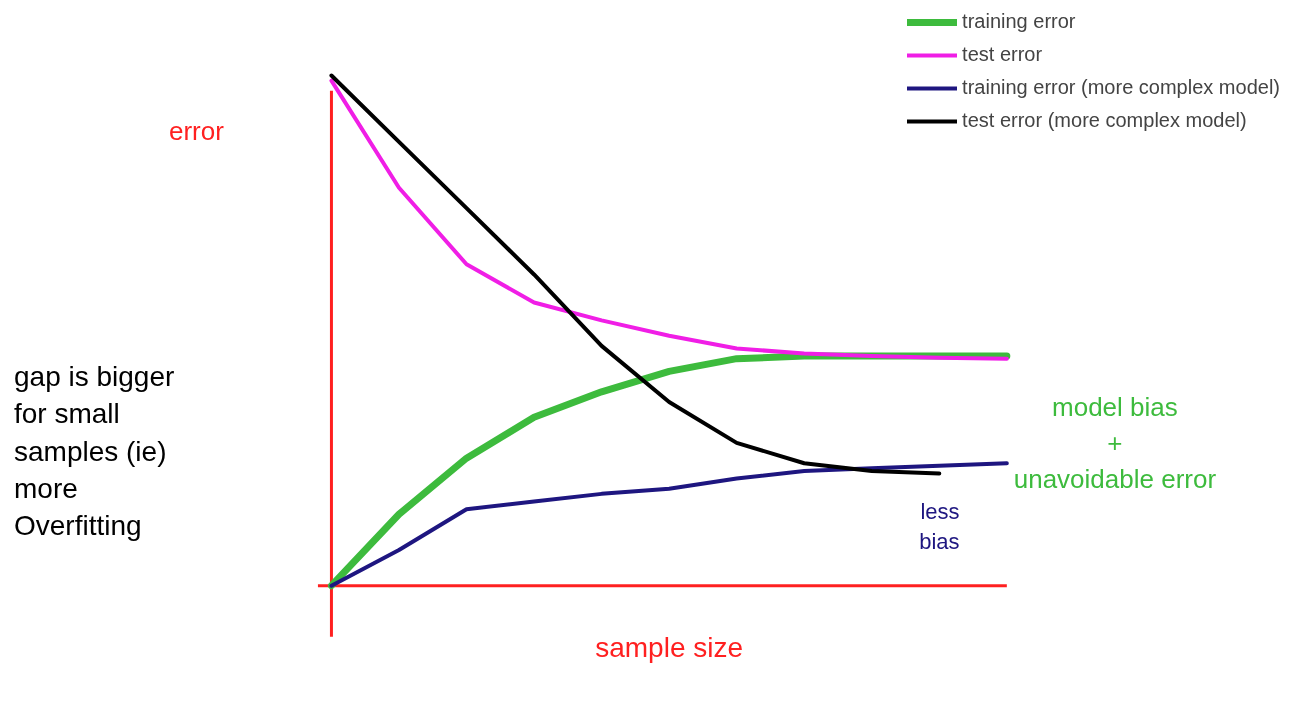 The width and height of the screenshot is (1299, 712). Describe the element at coordinates (196, 131) in the screenshot. I see `y-axis-title: error` at that location.